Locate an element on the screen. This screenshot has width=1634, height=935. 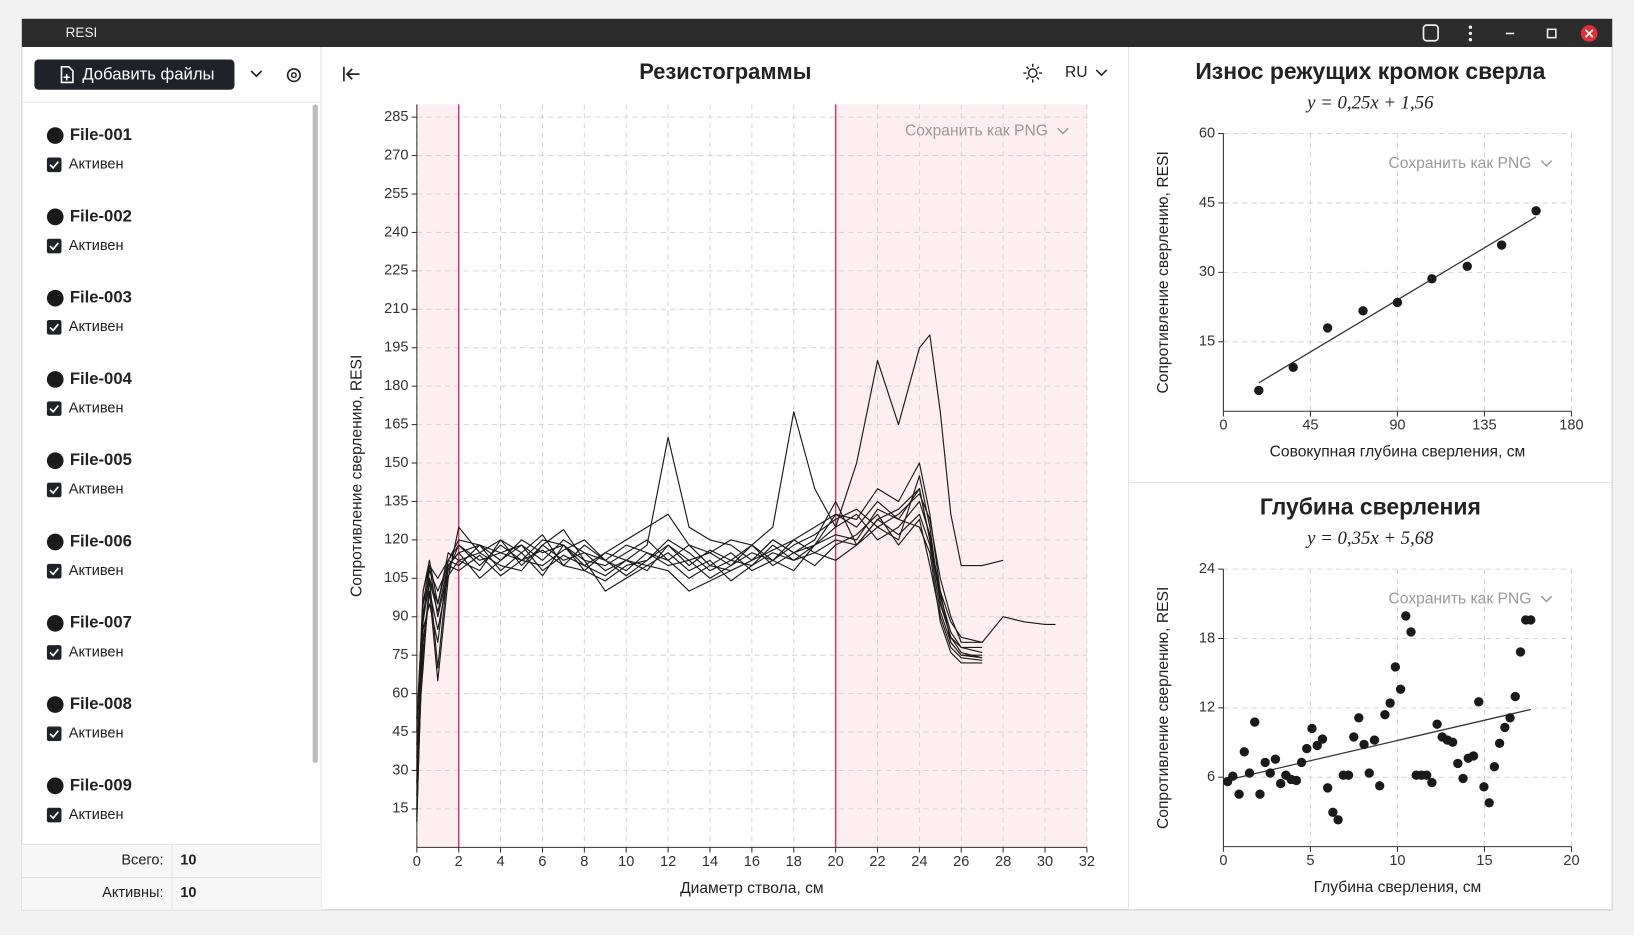
resistogram-line is located at coordinates (699, 613).